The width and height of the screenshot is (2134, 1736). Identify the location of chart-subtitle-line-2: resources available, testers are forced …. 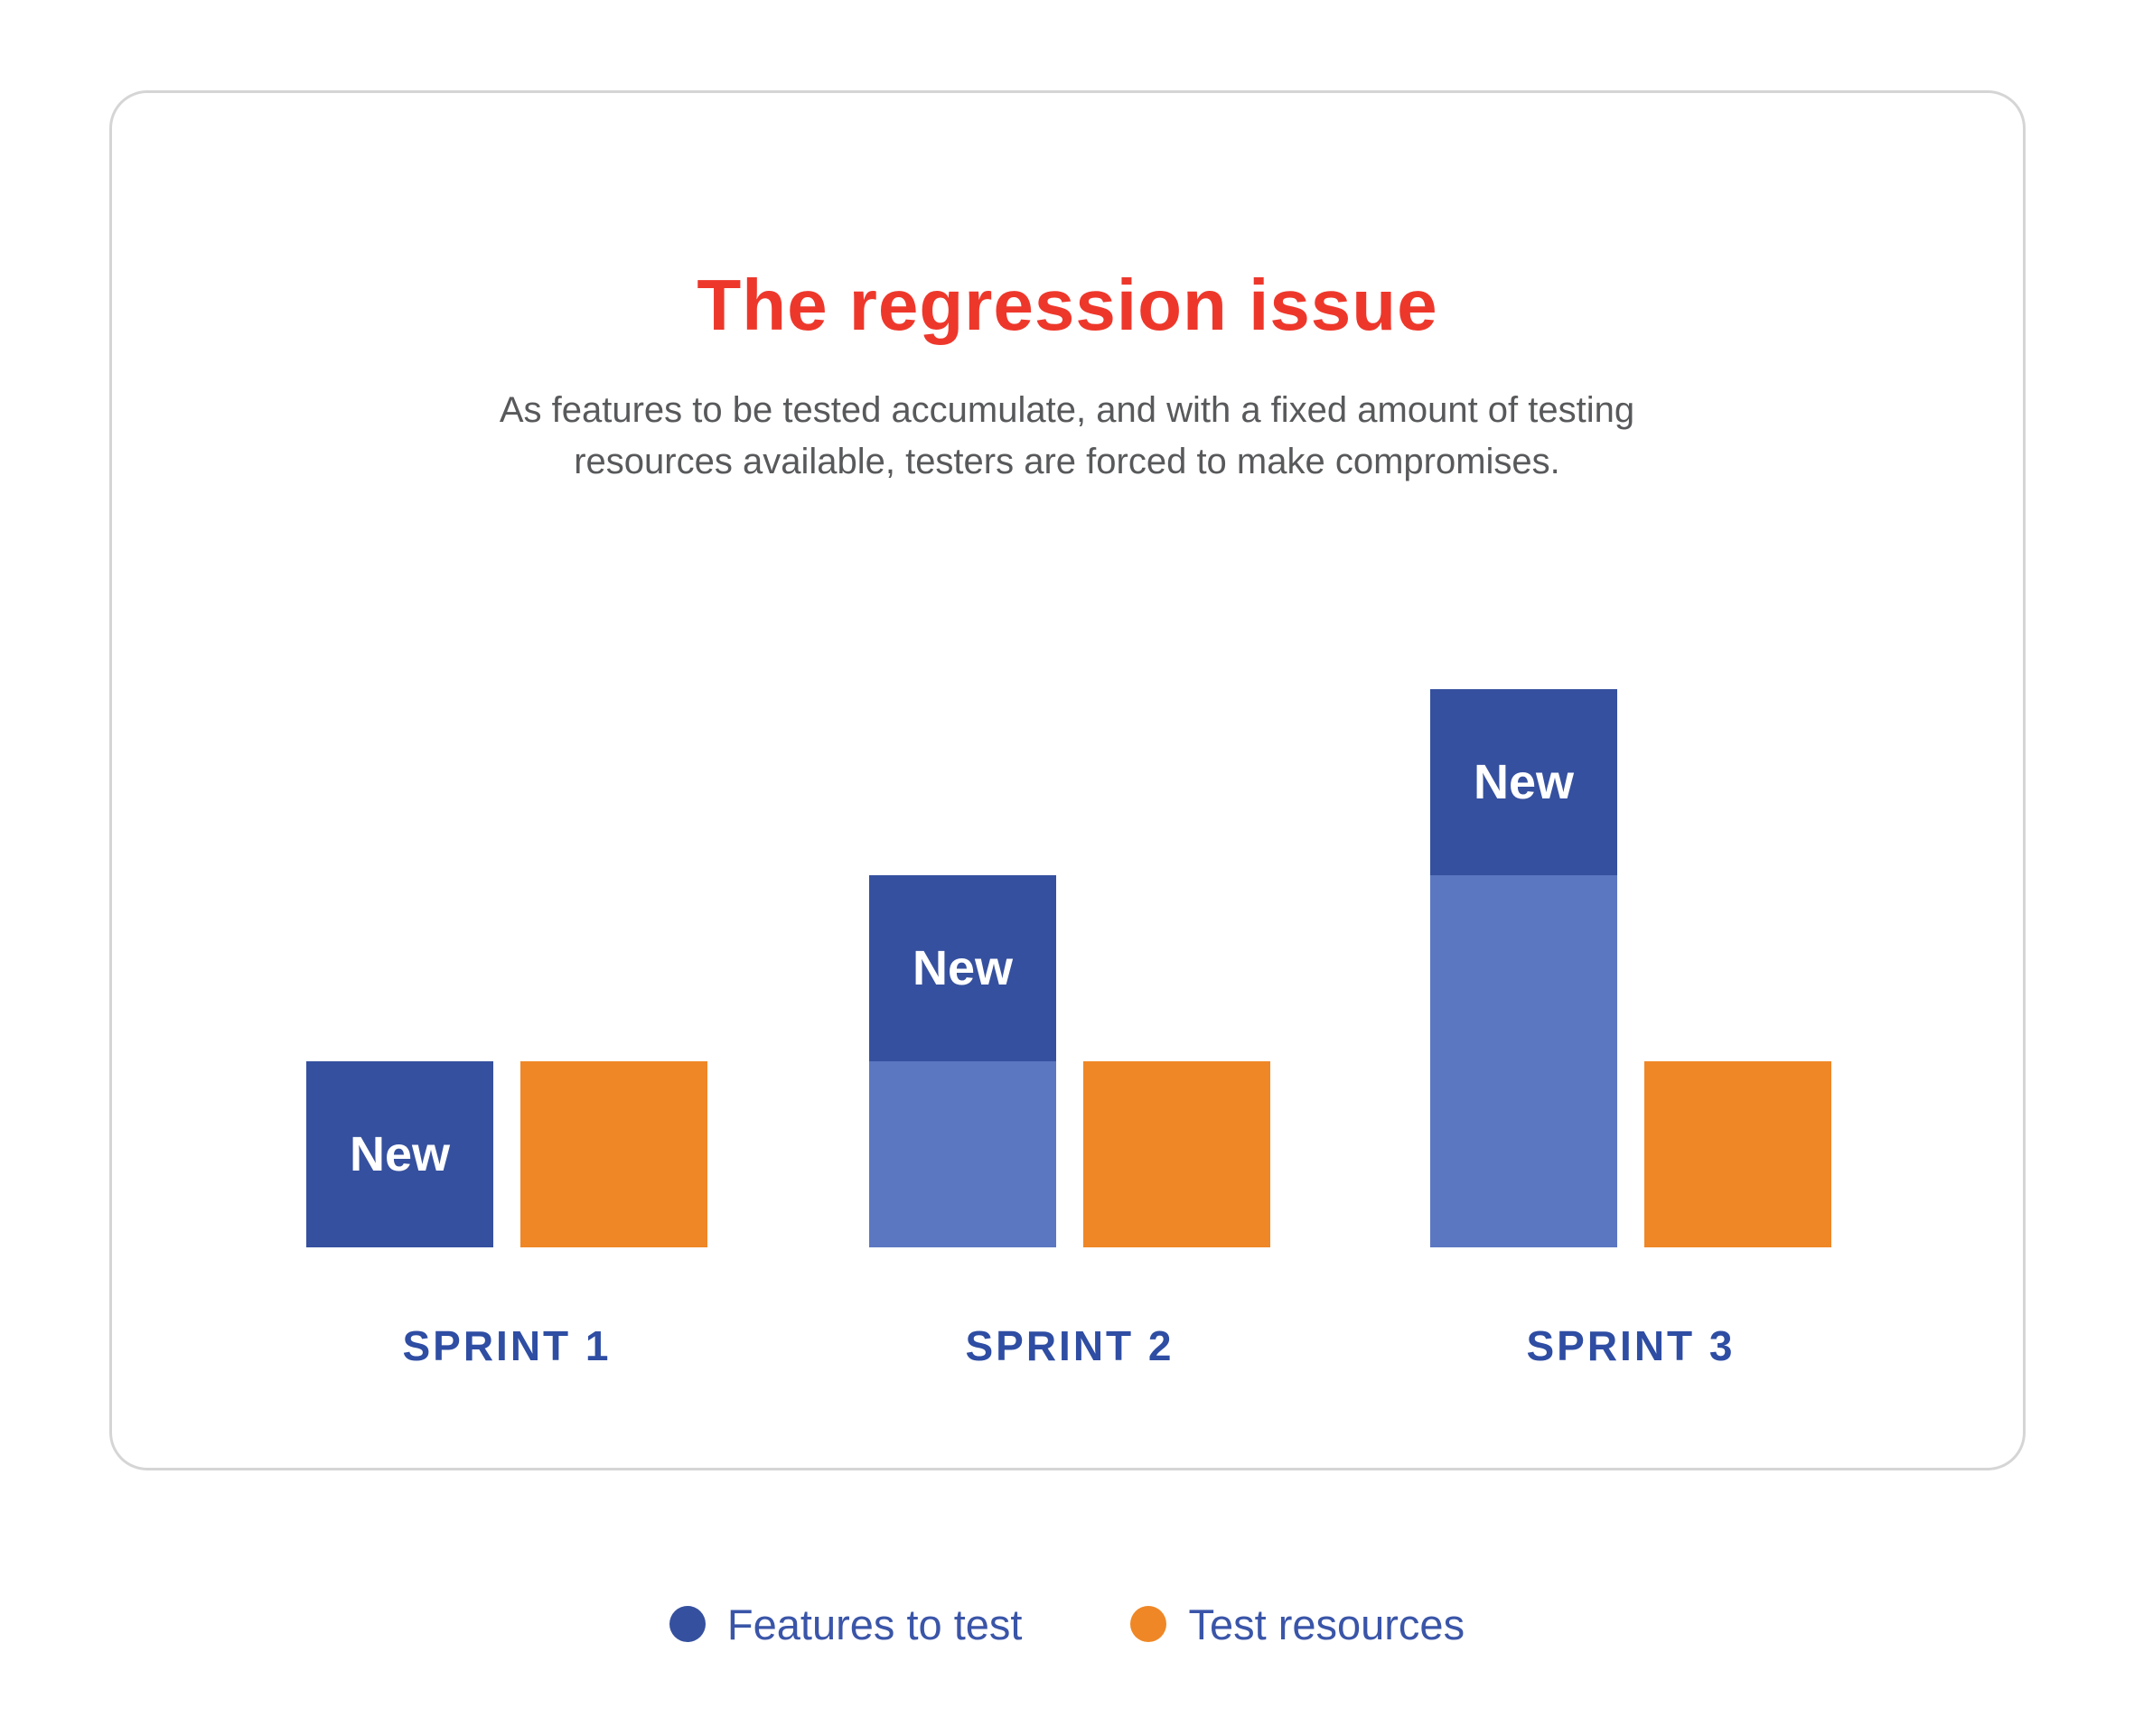
(1067, 461).